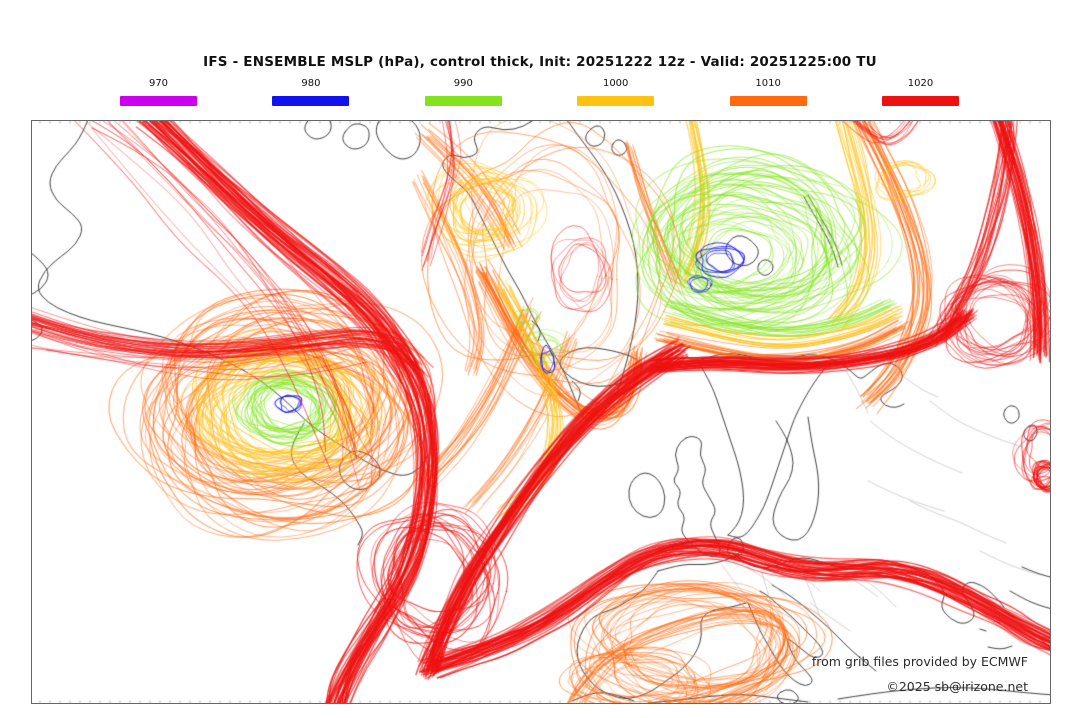 This screenshot has height=718, width=1080. I want to click on legend-item-970: 970, so click(158, 92).